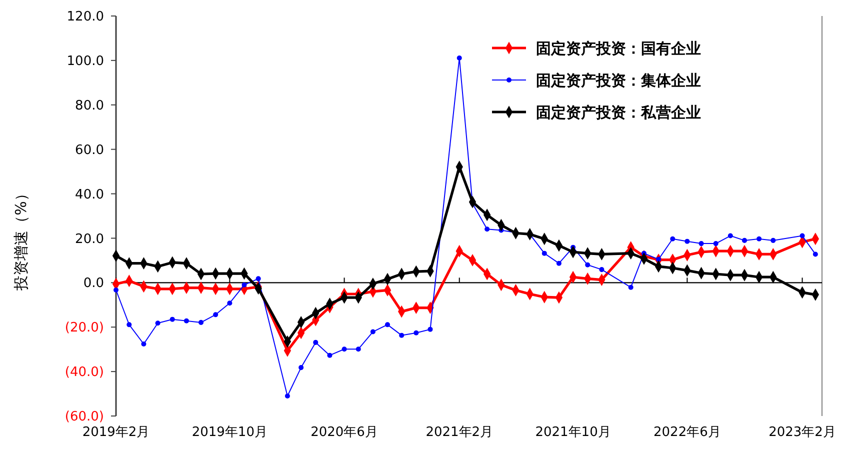 The height and width of the screenshot is (450, 862). I want to click on y-axis-title: 投资增速（%）, so click(21, 239).